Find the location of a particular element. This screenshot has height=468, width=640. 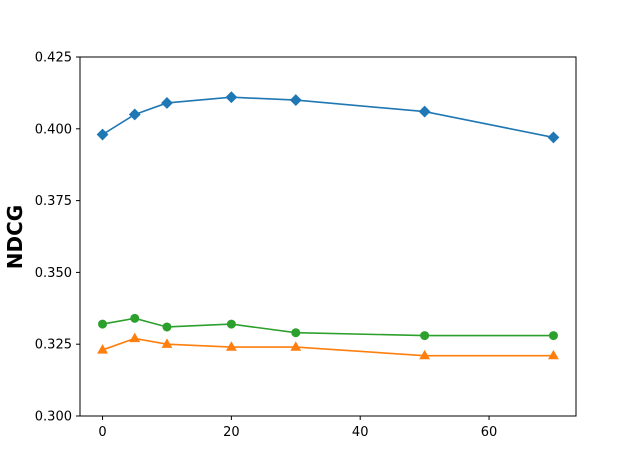

x-tick-label: 40 is located at coordinates (360, 432).